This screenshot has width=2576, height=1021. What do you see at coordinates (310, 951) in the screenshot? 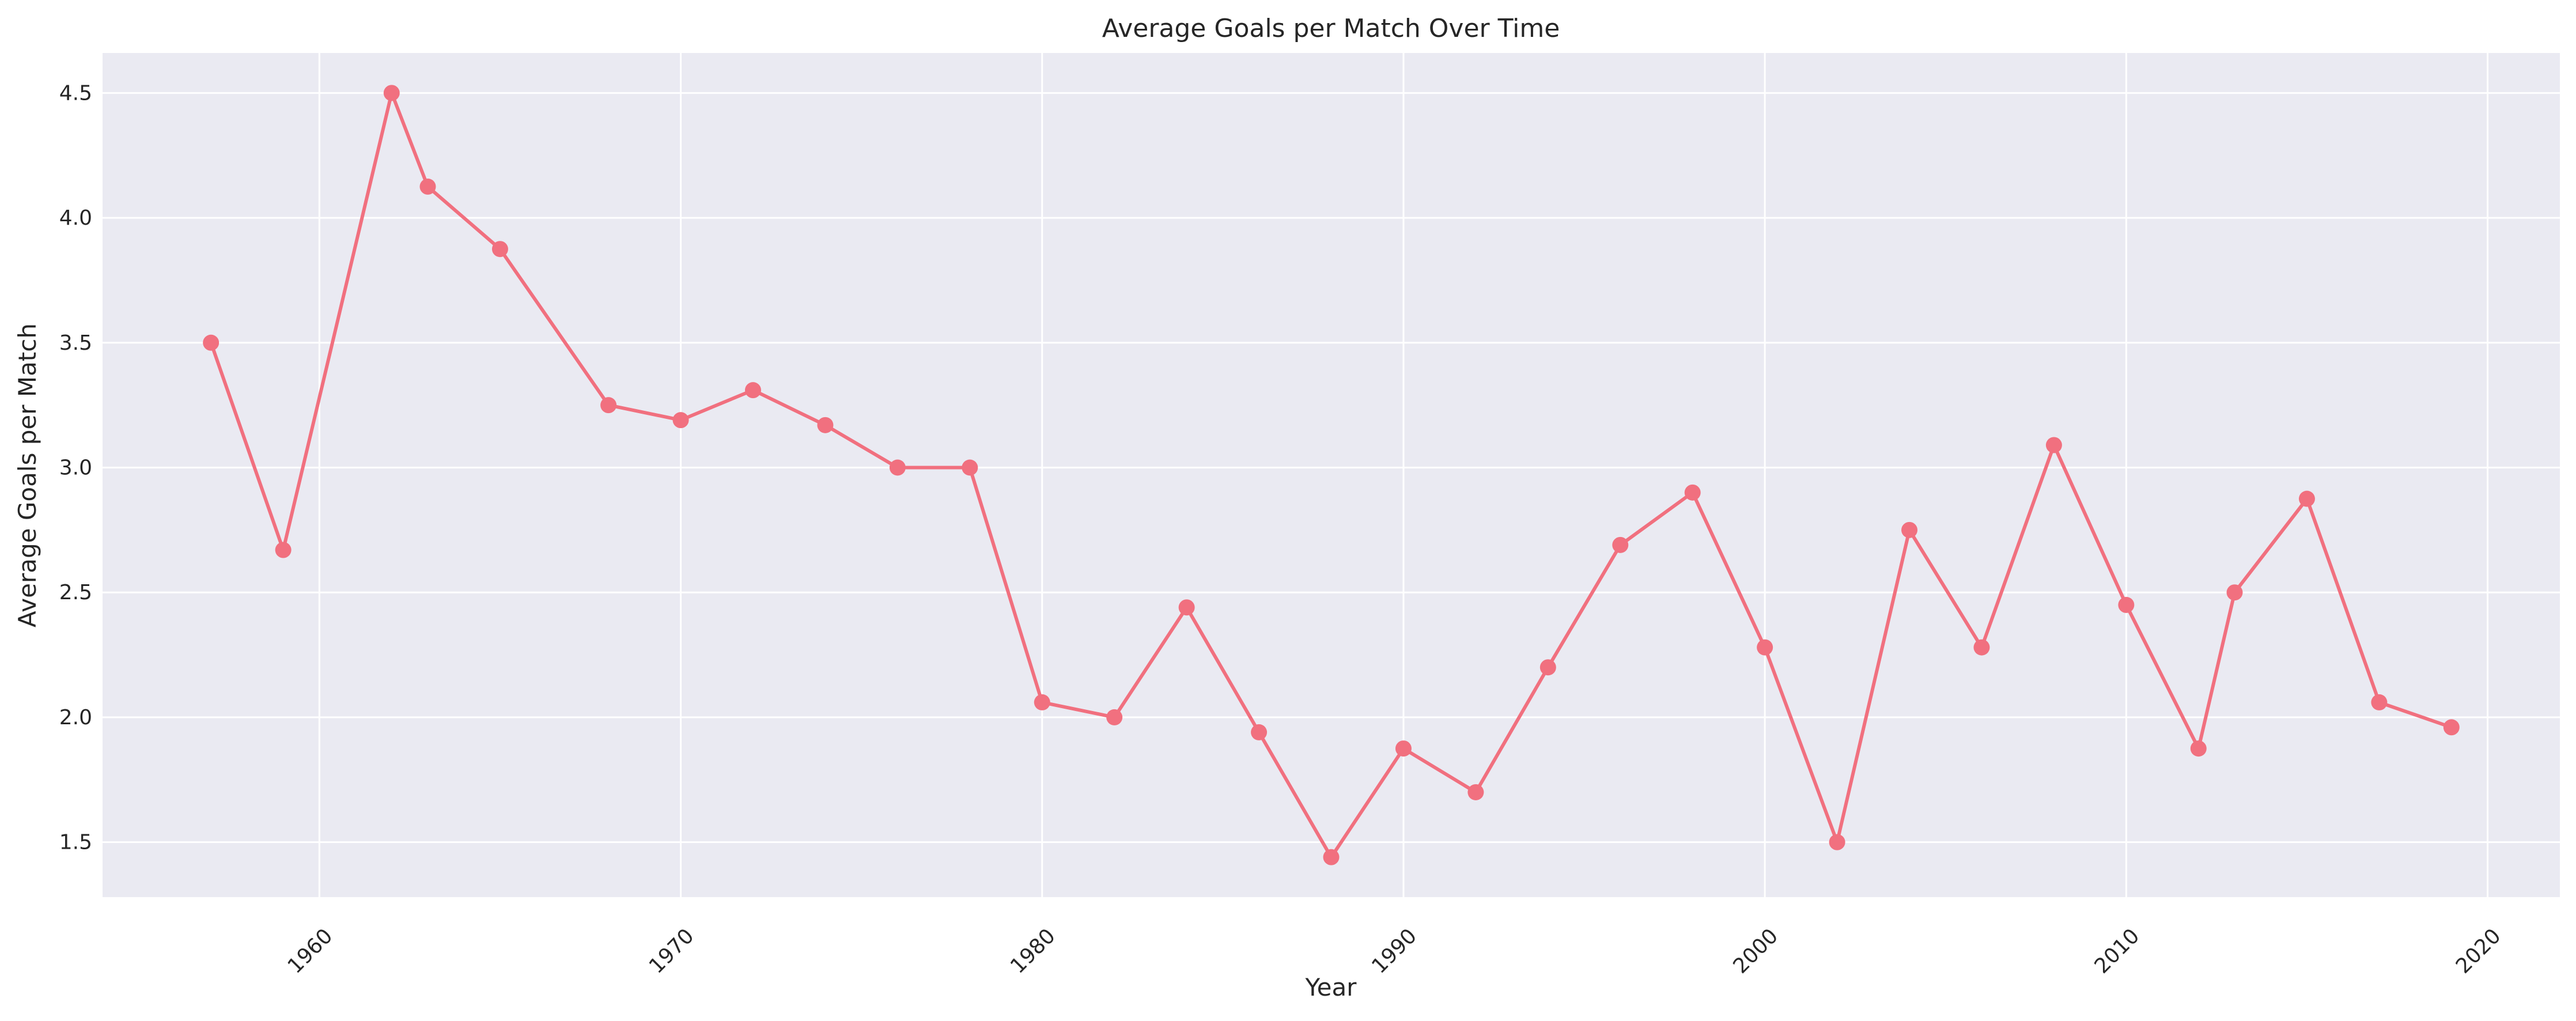
I see `x-tick-label: 1960` at bounding box center [310, 951].